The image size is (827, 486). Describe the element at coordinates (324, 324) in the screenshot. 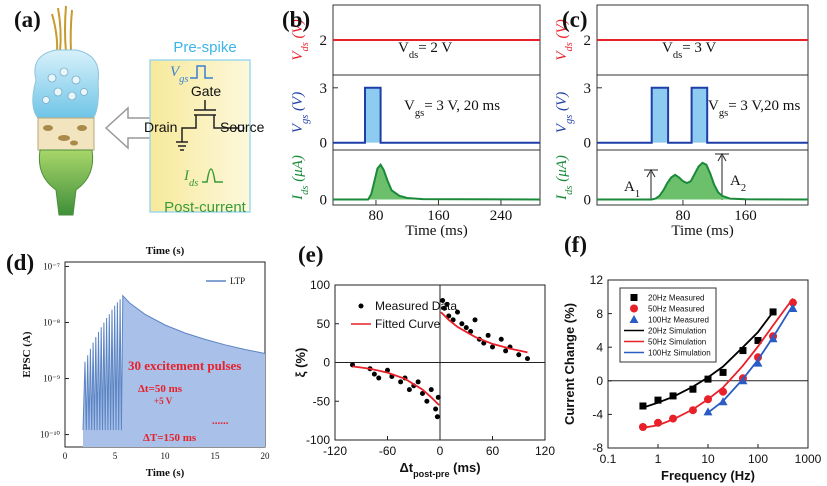

I see `y-tick-label: 50` at that location.